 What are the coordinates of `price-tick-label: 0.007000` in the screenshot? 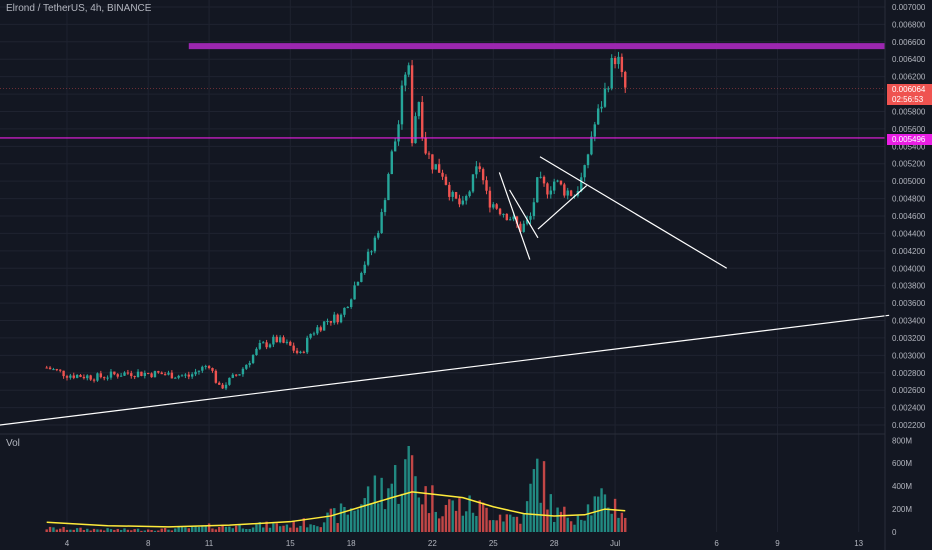 It's located at (909, 7).